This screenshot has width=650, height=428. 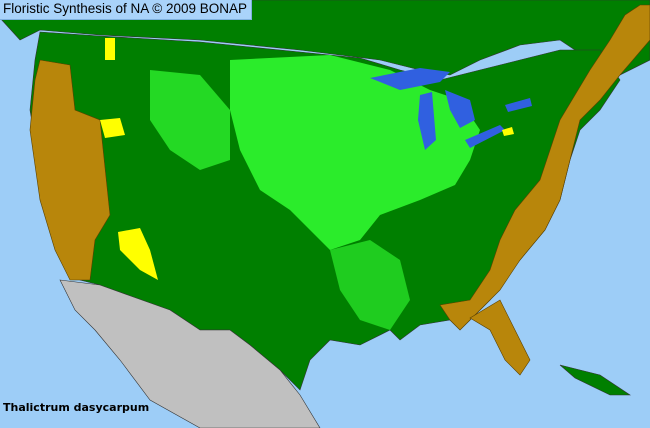 I want to click on yellow-county-idaho, so click(x=110, y=49).